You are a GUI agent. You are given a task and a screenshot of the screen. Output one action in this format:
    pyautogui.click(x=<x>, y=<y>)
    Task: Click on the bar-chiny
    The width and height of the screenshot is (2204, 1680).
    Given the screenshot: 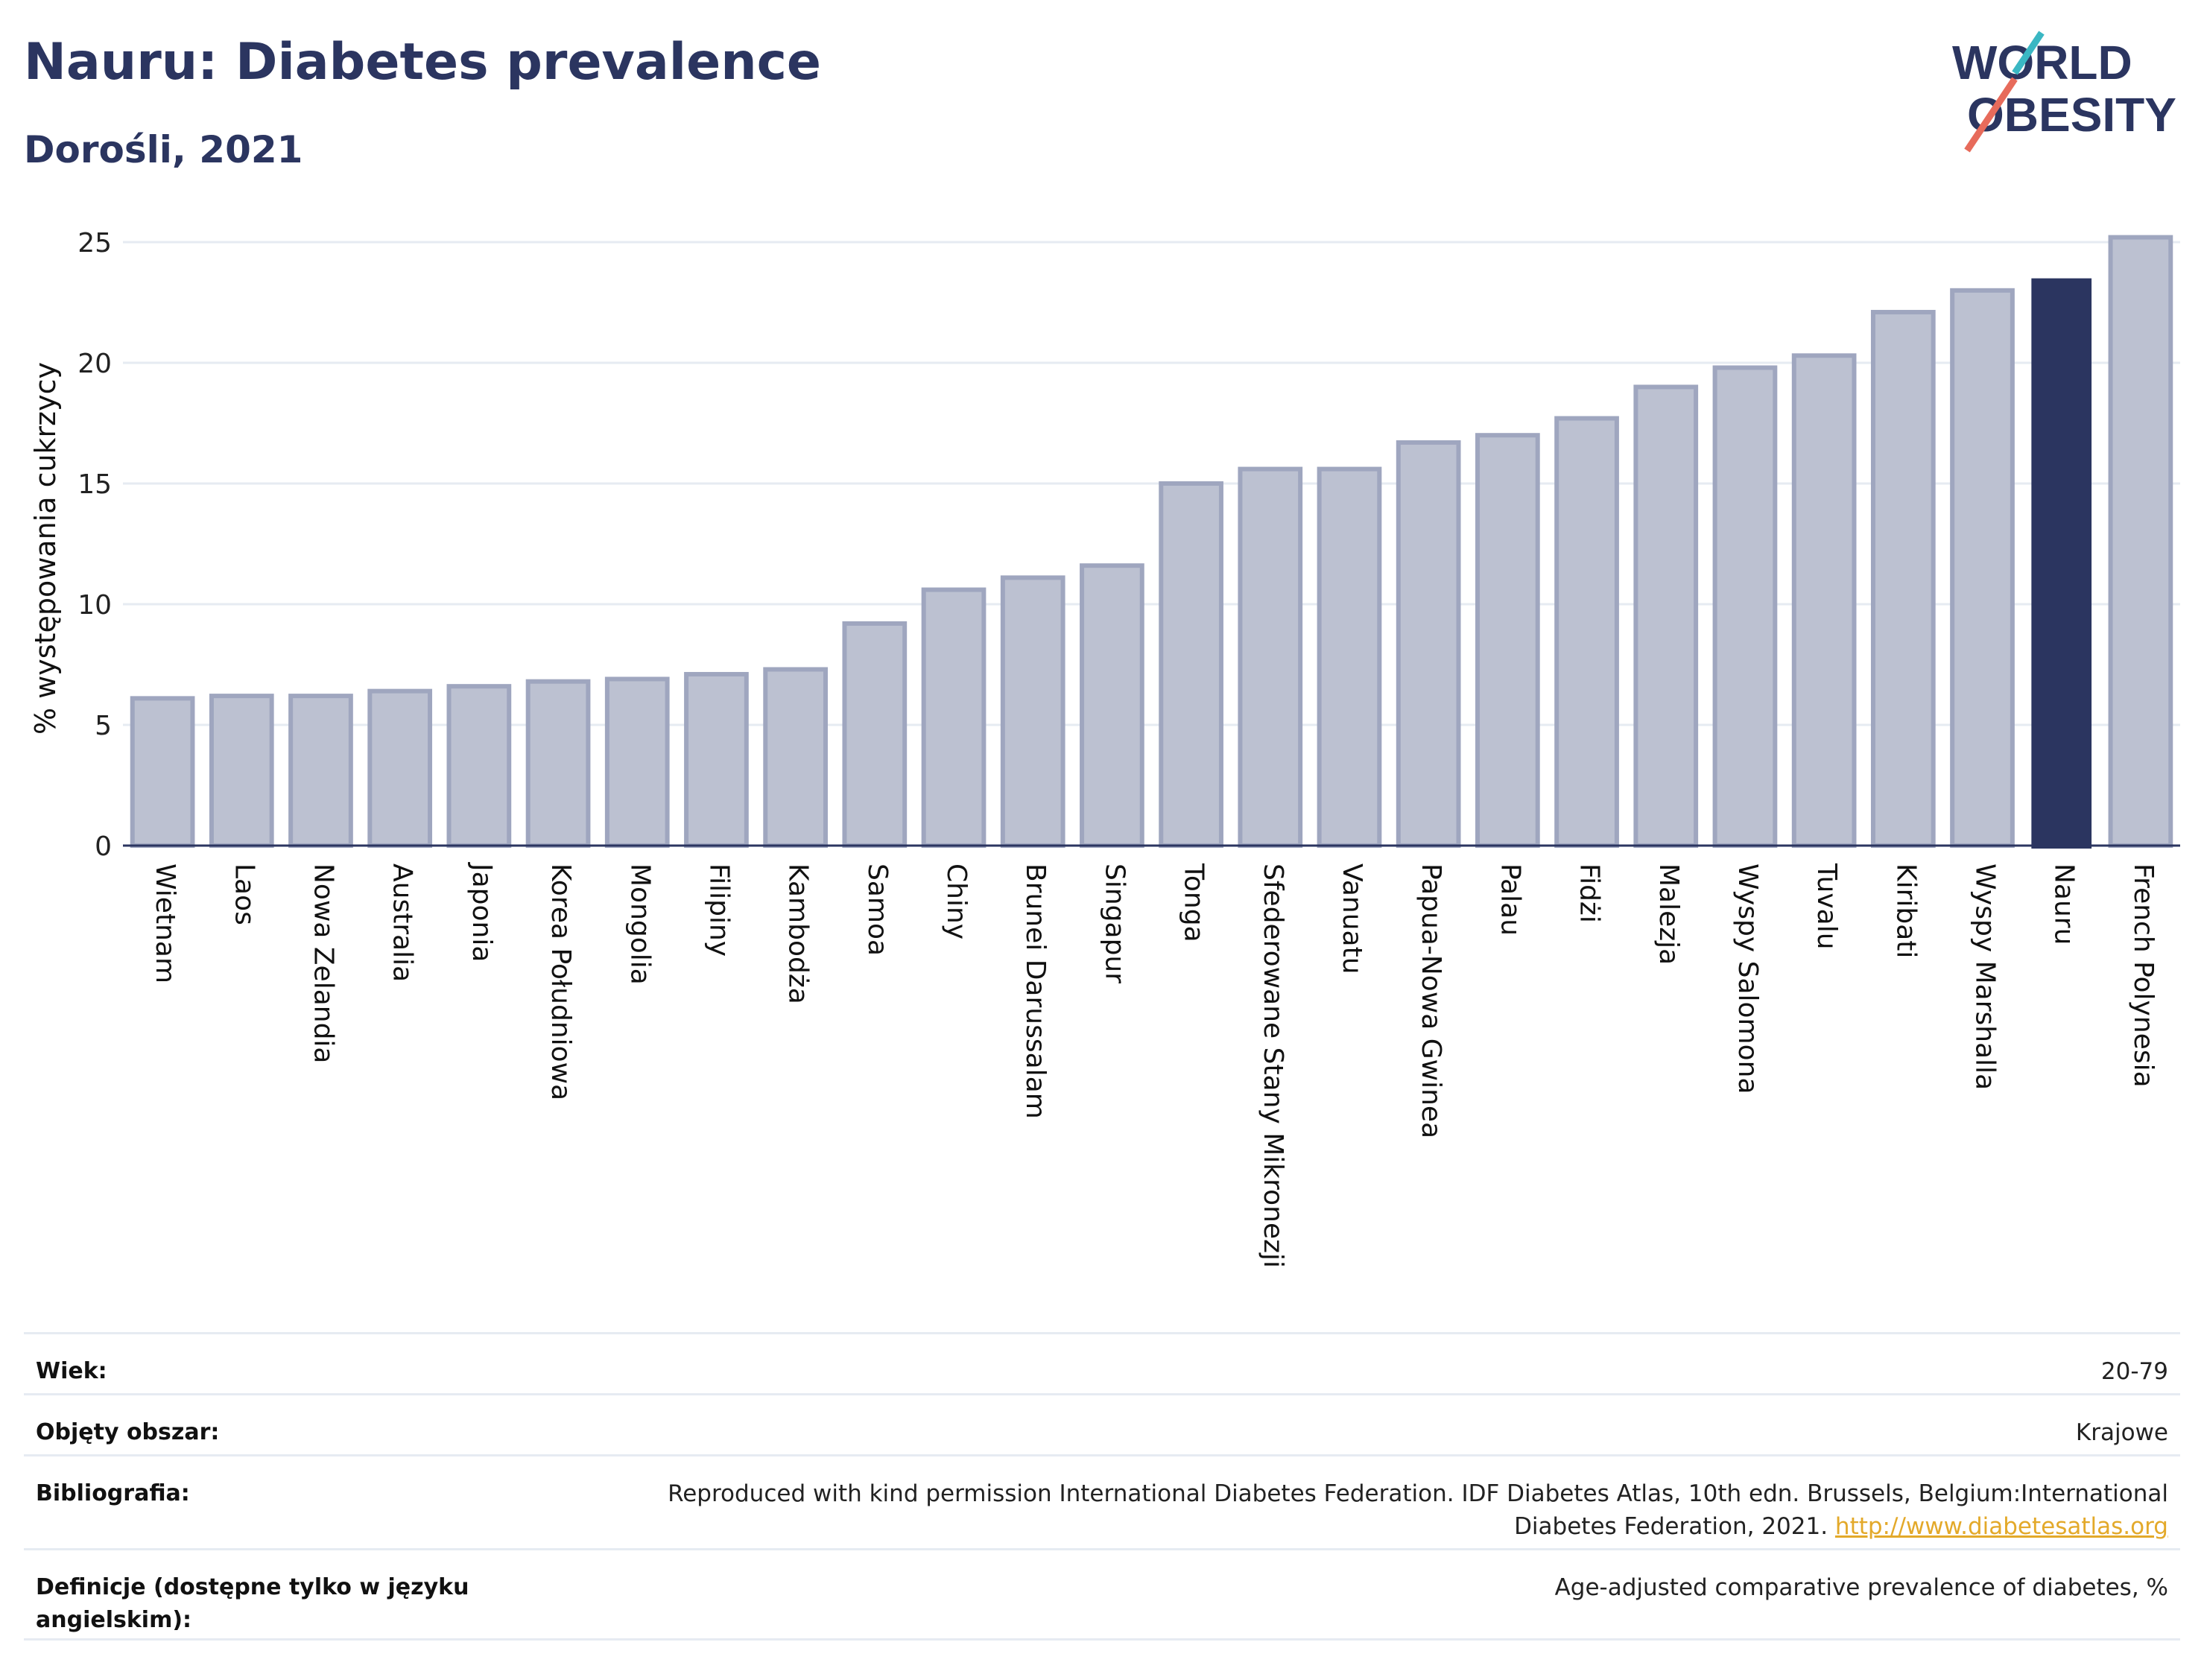 What is the action you would take?
    pyautogui.click(x=954, y=717)
    